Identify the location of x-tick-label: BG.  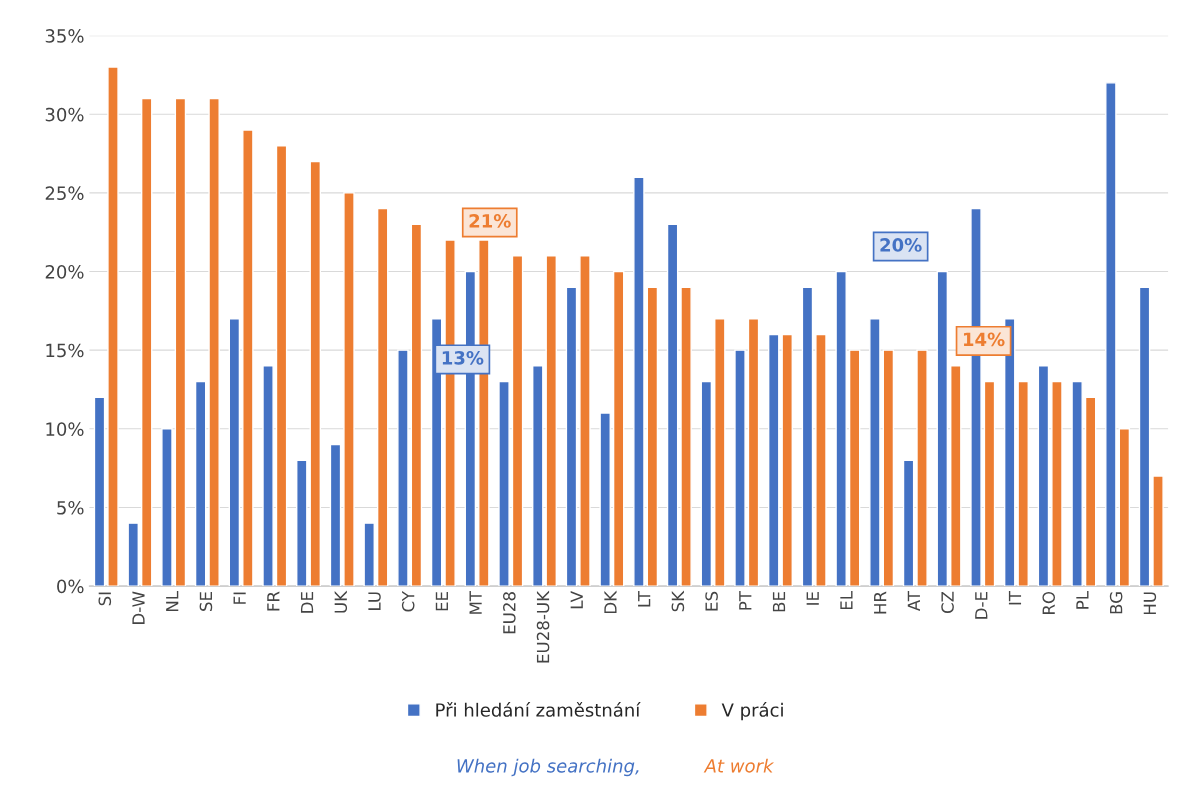
(1116, 603).